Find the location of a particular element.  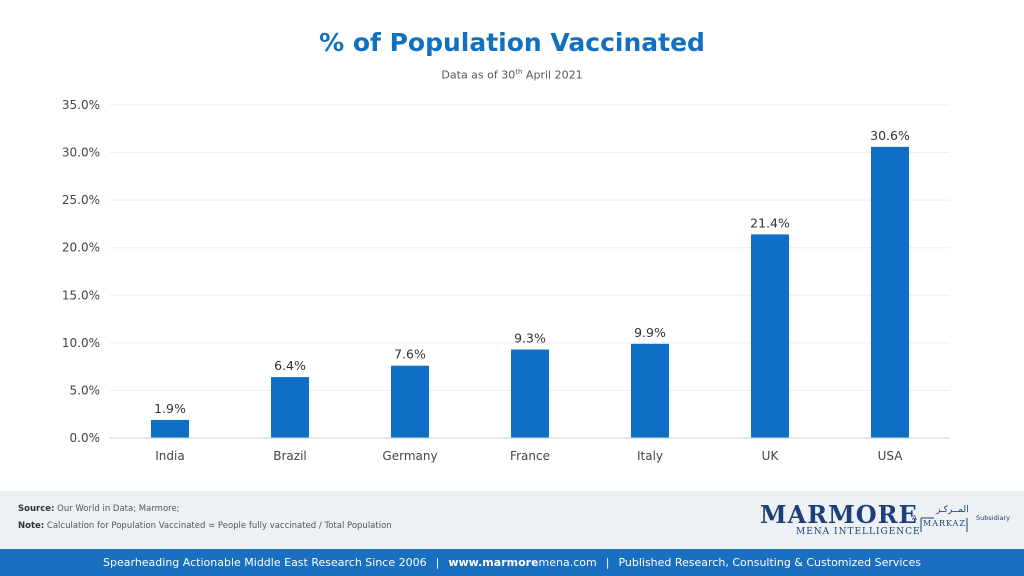

subtitle-prefix: Data as of 30 is located at coordinates (478, 75).